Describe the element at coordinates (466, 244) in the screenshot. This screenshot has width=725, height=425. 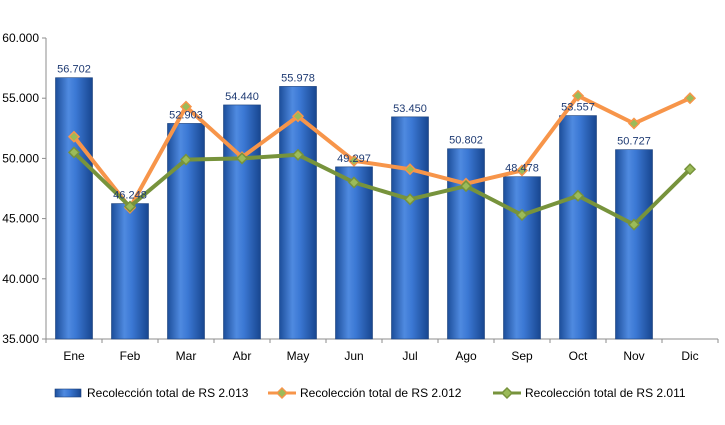
I see `bar-ago` at that location.